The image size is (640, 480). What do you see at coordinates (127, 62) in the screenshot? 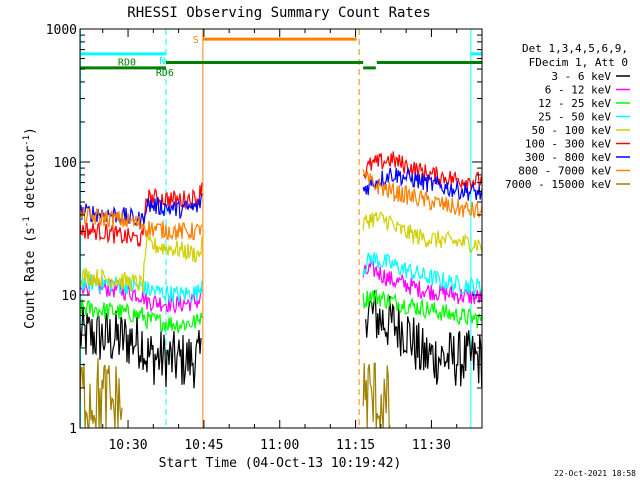
I see `flag-label-rd0: RD0` at bounding box center [127, 62].